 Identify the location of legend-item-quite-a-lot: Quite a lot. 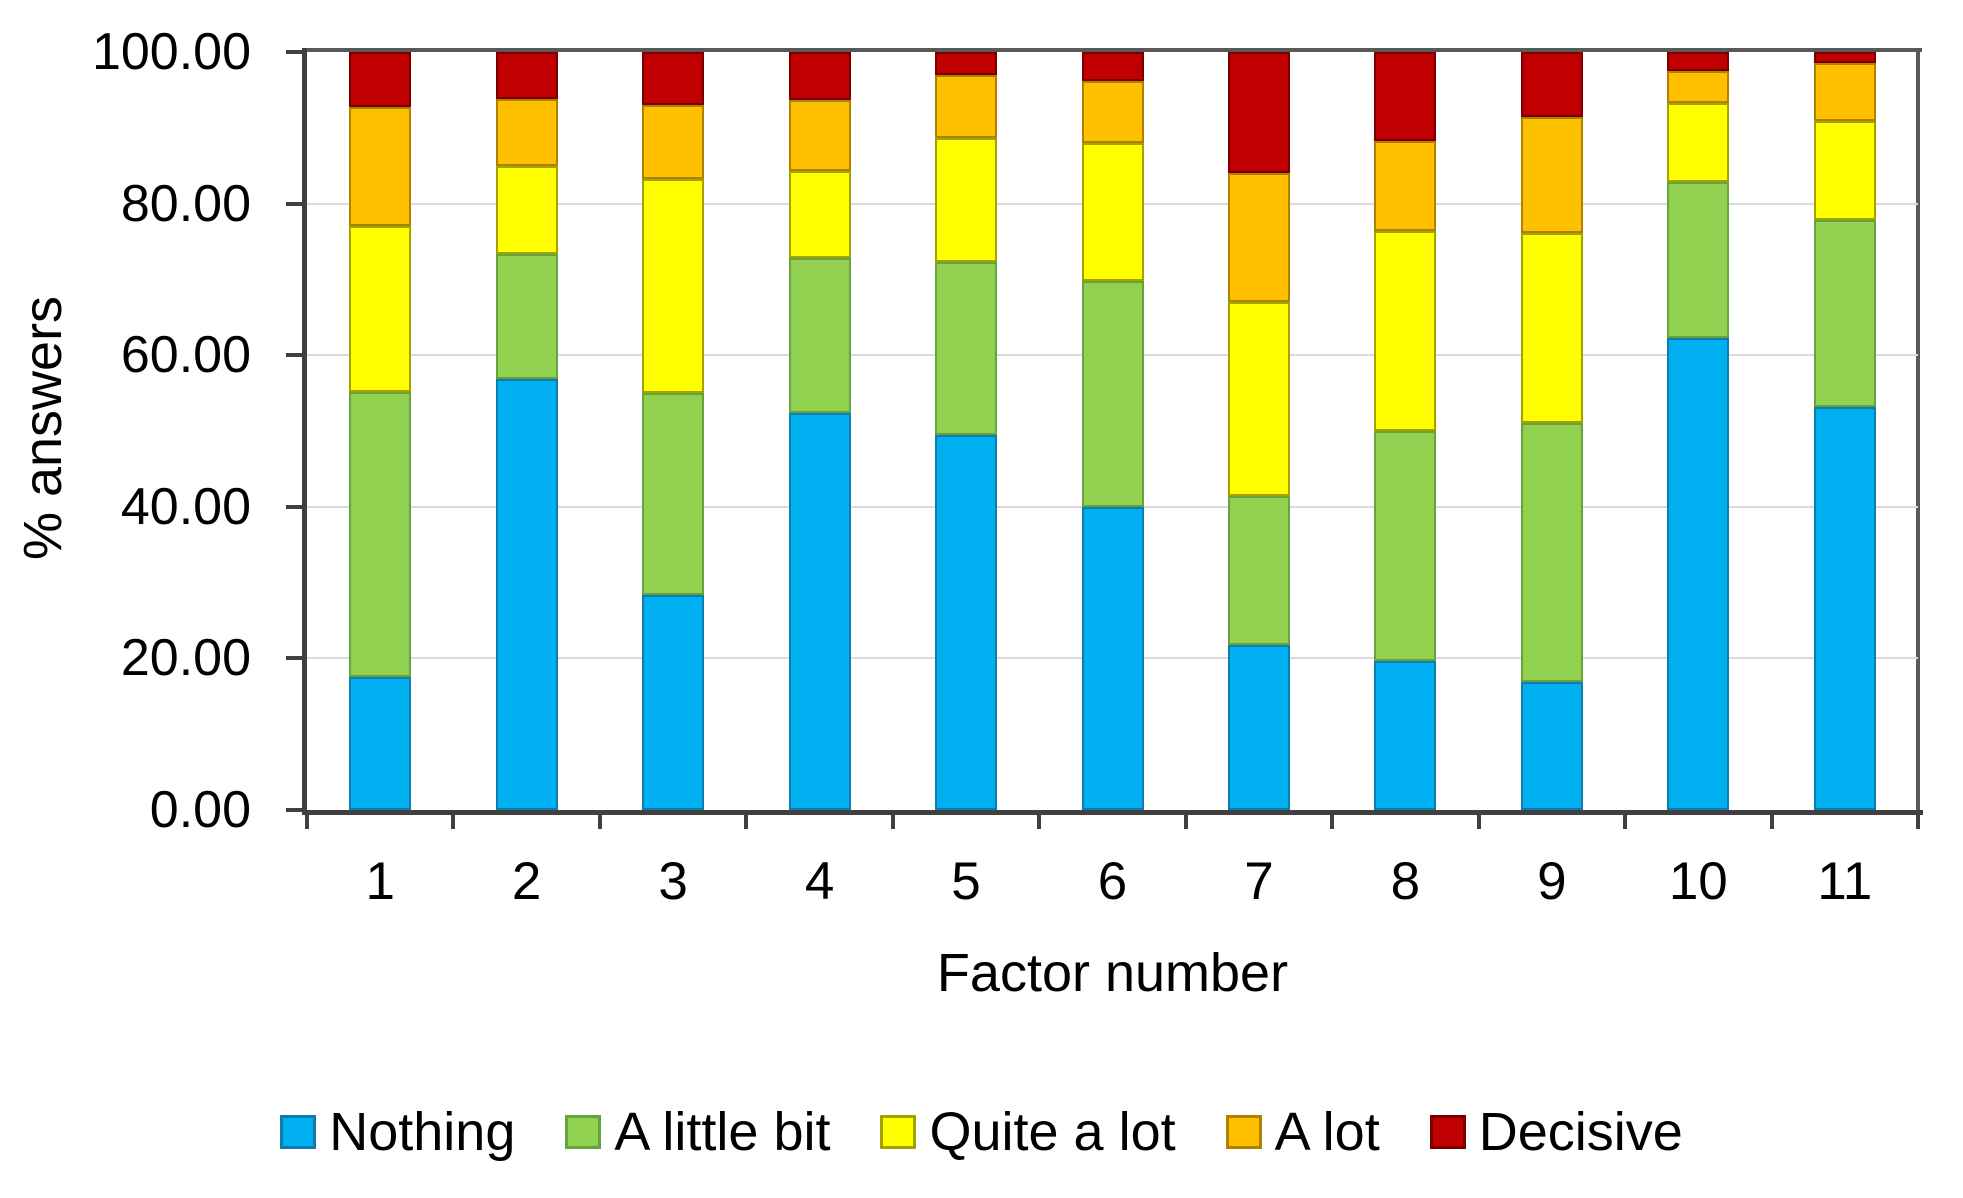
(1028, 1132).